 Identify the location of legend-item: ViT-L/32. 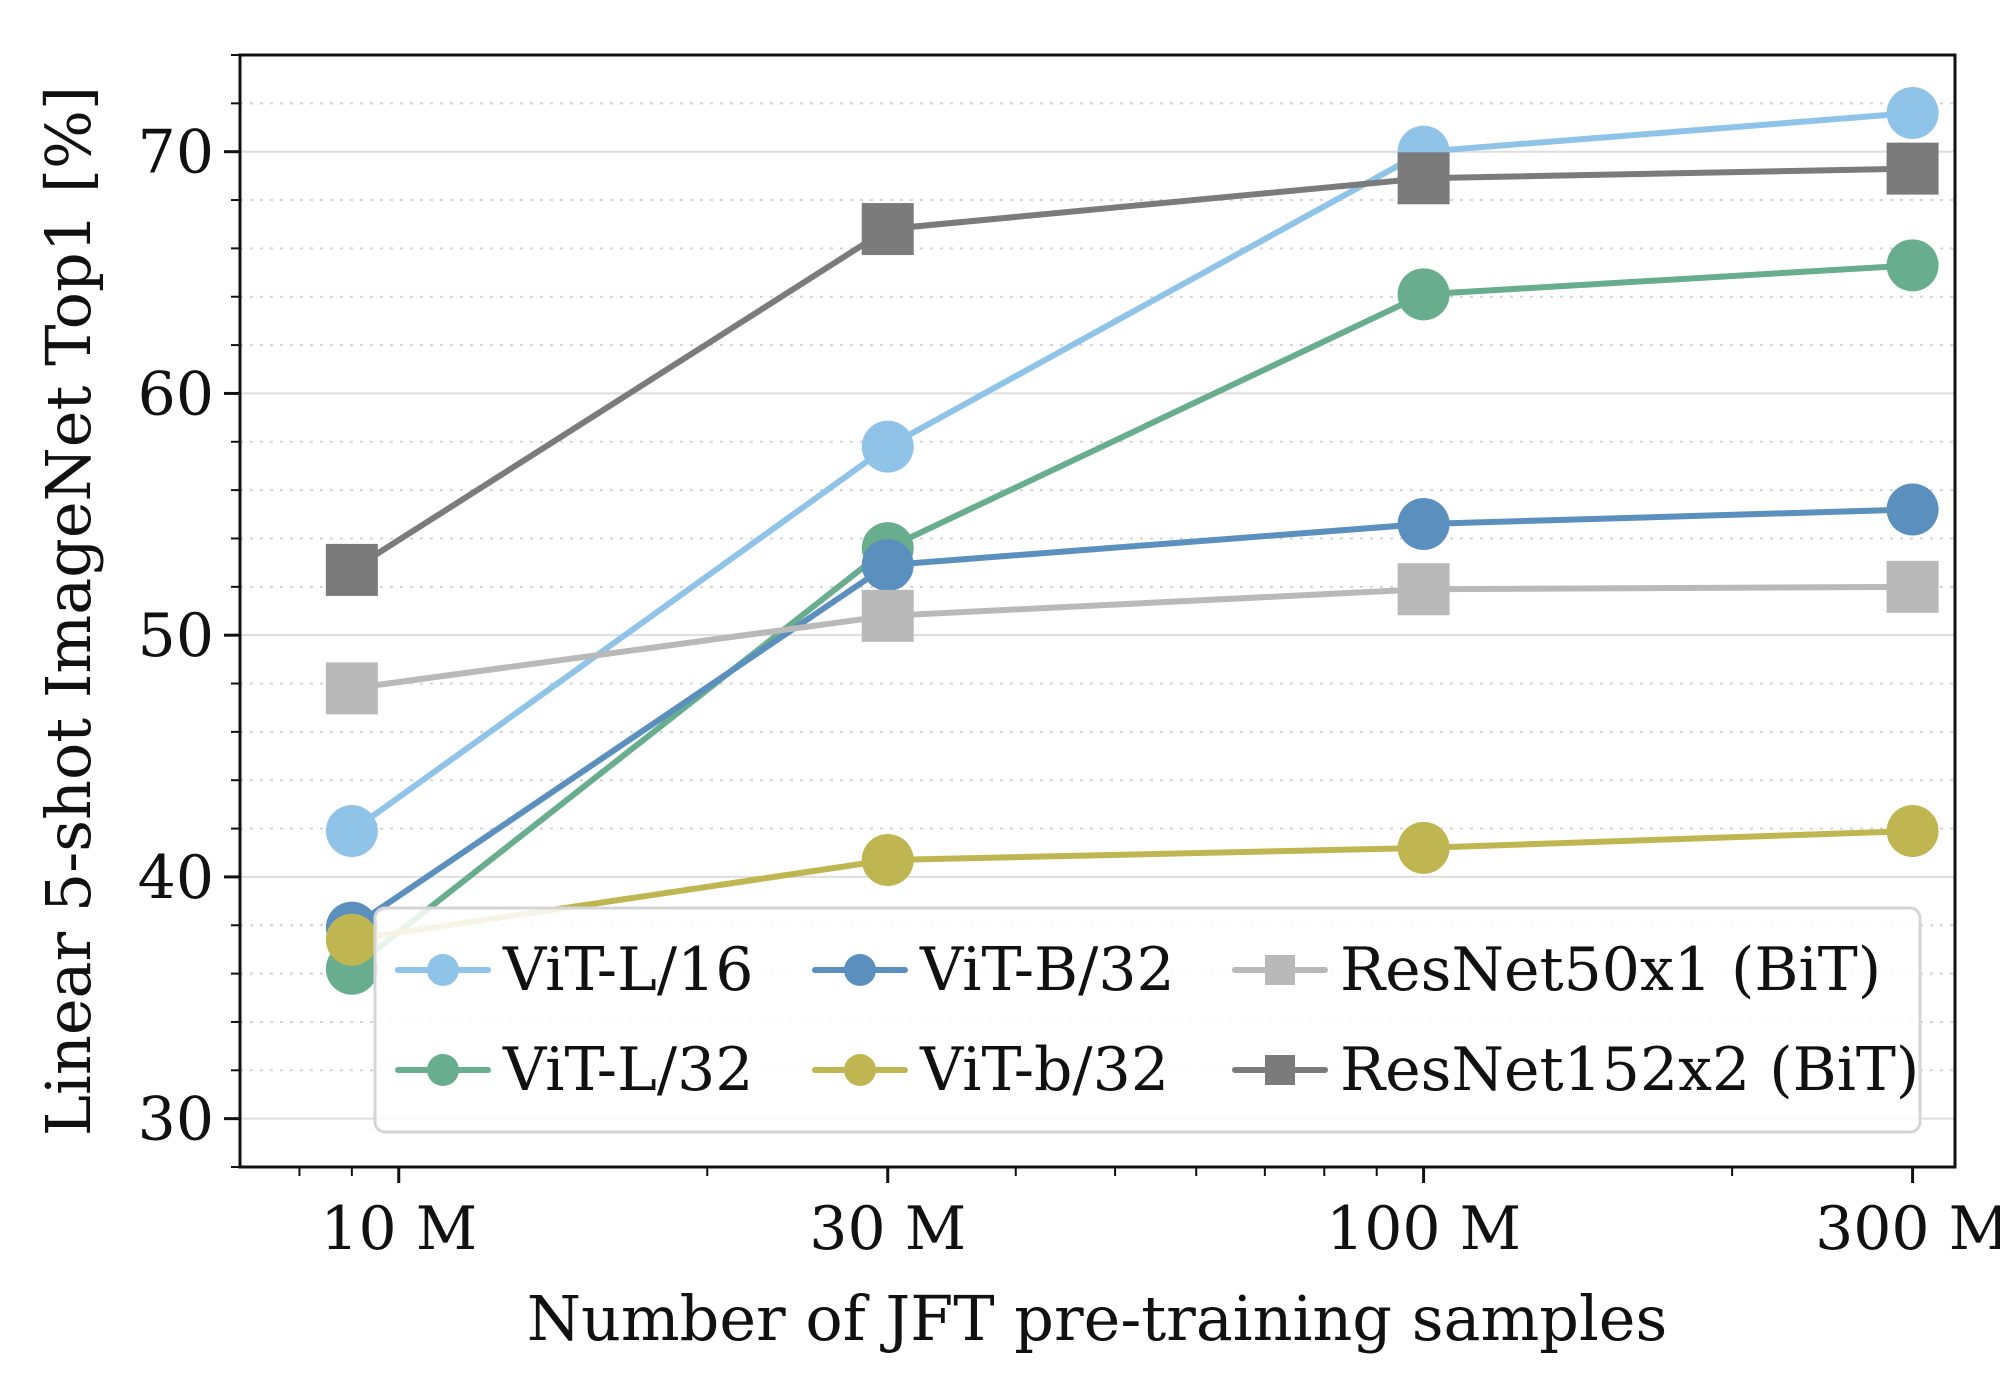
(574, 1070).